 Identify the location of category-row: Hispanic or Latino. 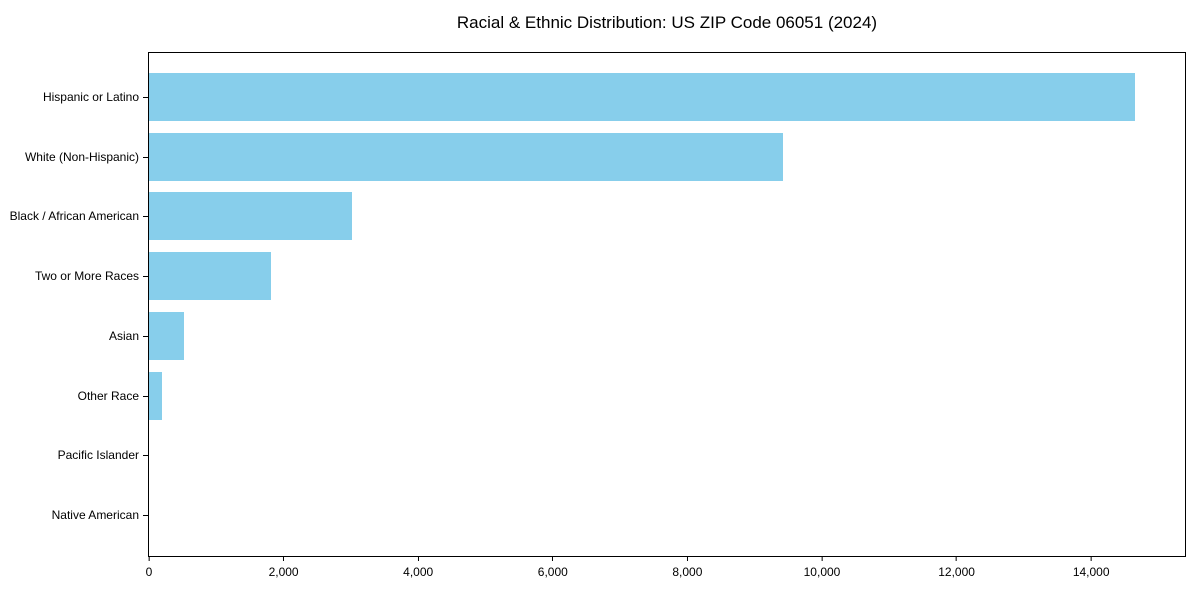
(614, 97).